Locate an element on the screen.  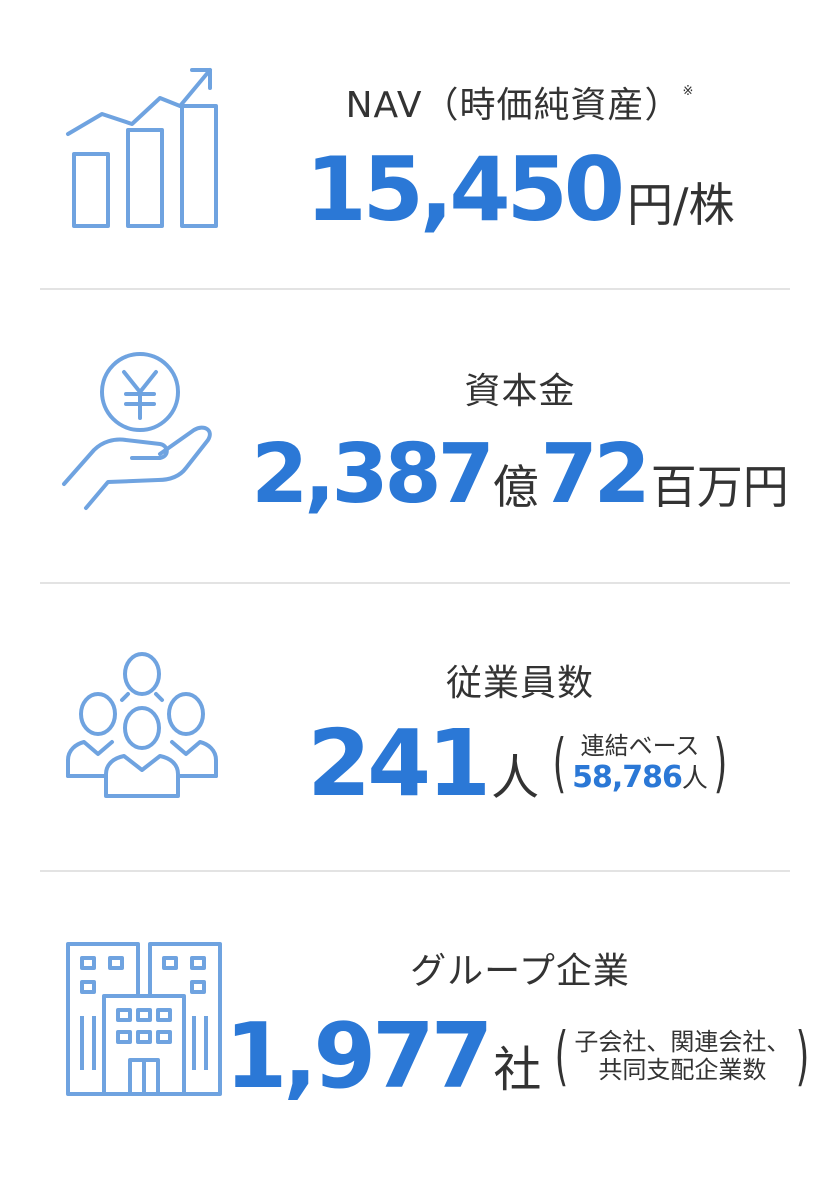
footnote-mark: ※ is located at coordinates (688, 91).